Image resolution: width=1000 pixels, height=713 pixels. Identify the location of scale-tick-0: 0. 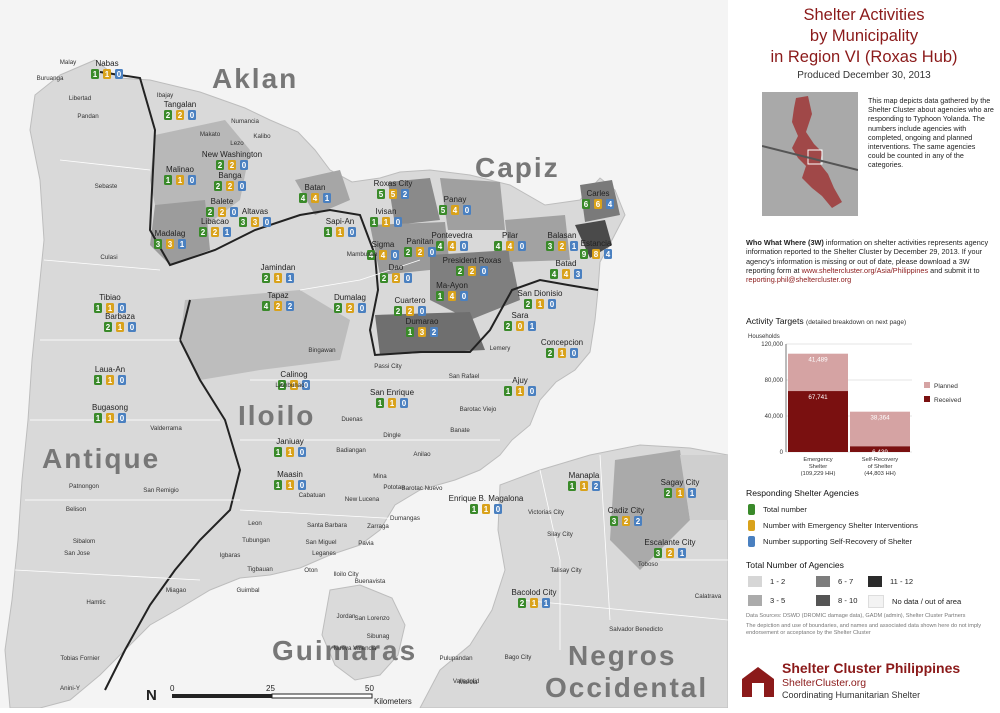
(172, 688).